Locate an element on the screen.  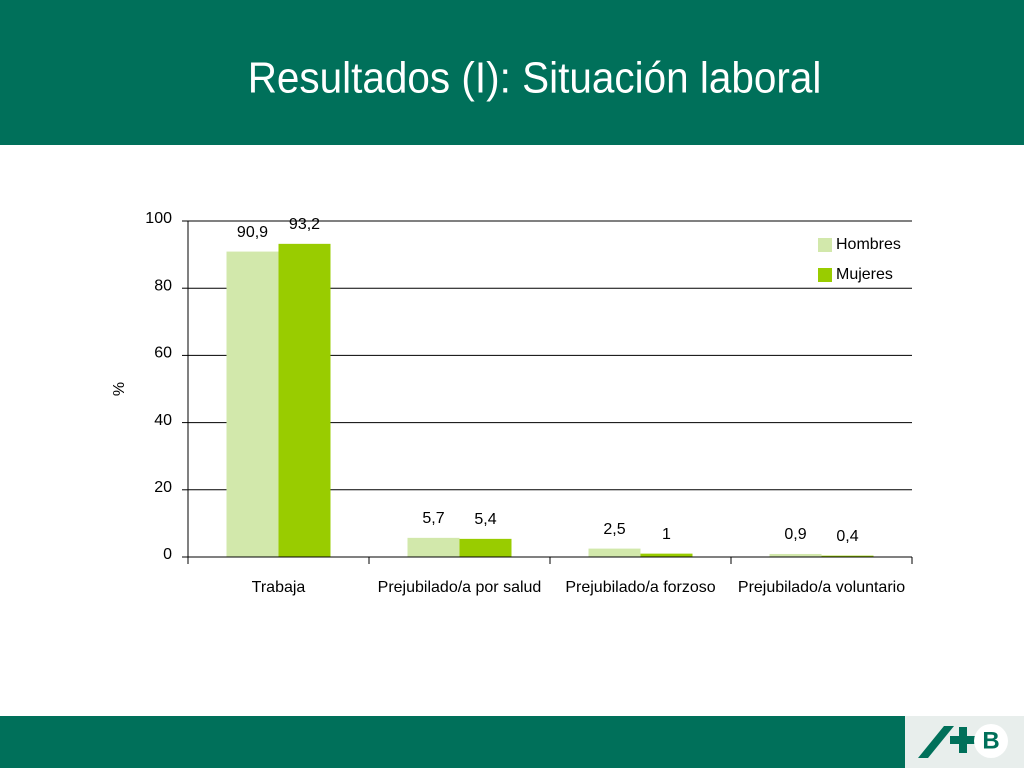
data-label: 0,4 is located at coordinates (847, 536).